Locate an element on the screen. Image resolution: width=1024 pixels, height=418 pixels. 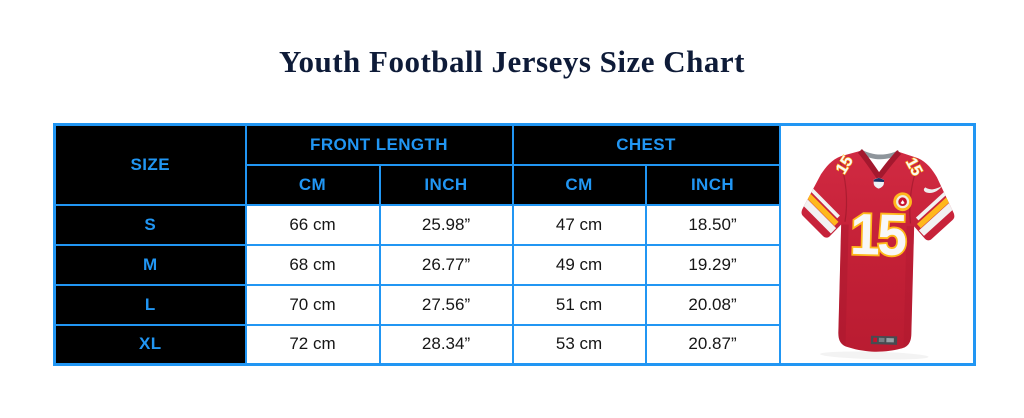
col-header-size: SIZE is located at coordinates (150, 164).